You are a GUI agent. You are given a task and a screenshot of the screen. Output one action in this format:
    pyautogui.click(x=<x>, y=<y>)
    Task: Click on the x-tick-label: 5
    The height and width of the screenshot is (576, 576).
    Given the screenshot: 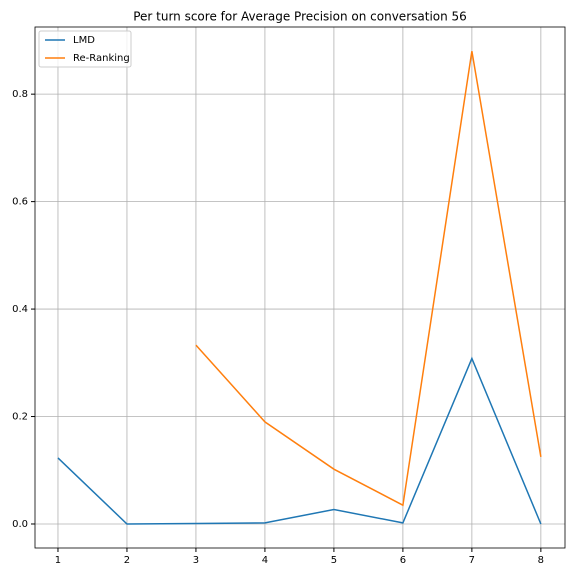 What is the action you would take?
    pyautogui.click(x=334, y=560)
    